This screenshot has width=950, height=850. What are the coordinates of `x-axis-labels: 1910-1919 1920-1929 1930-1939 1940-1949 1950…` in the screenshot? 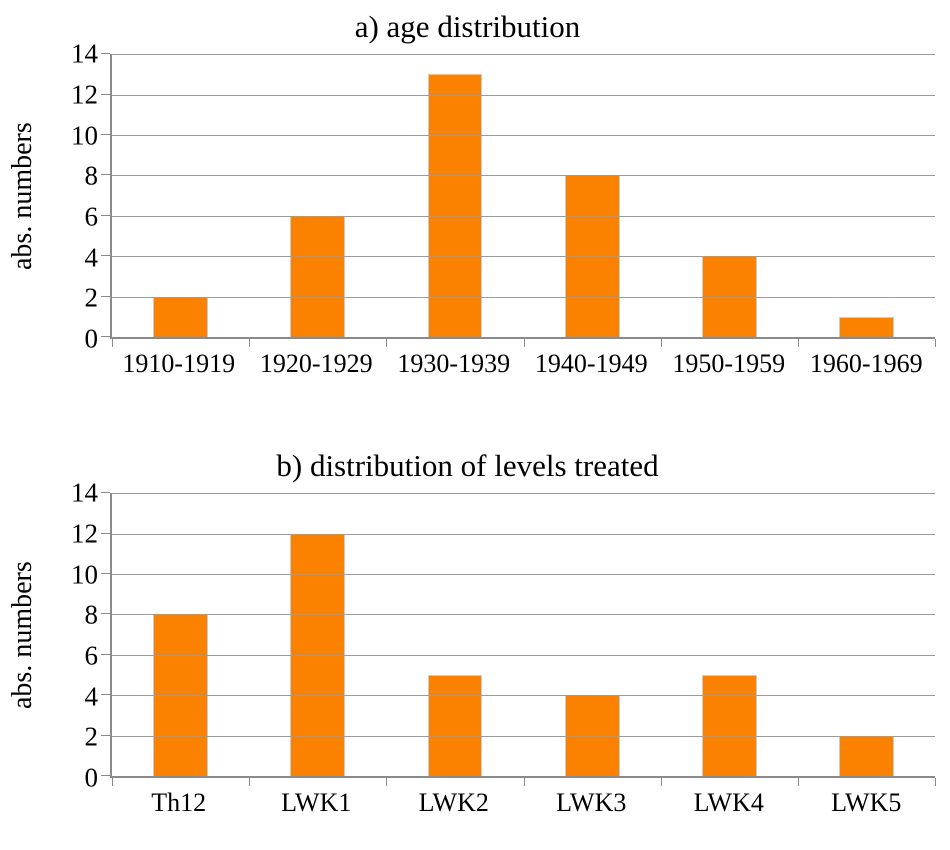 It's located at (522, 358).